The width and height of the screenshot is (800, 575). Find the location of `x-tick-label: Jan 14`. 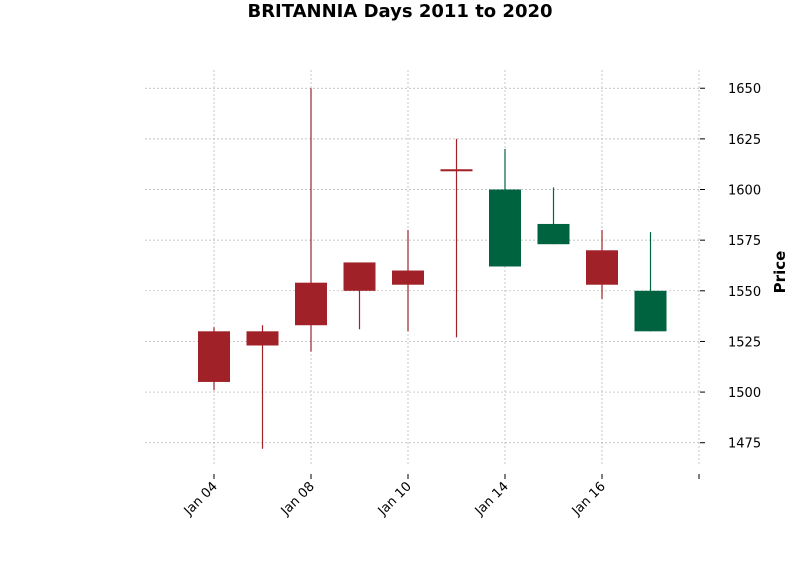

x-tick-label: Jan 14 is located at coordinates (492, 499).